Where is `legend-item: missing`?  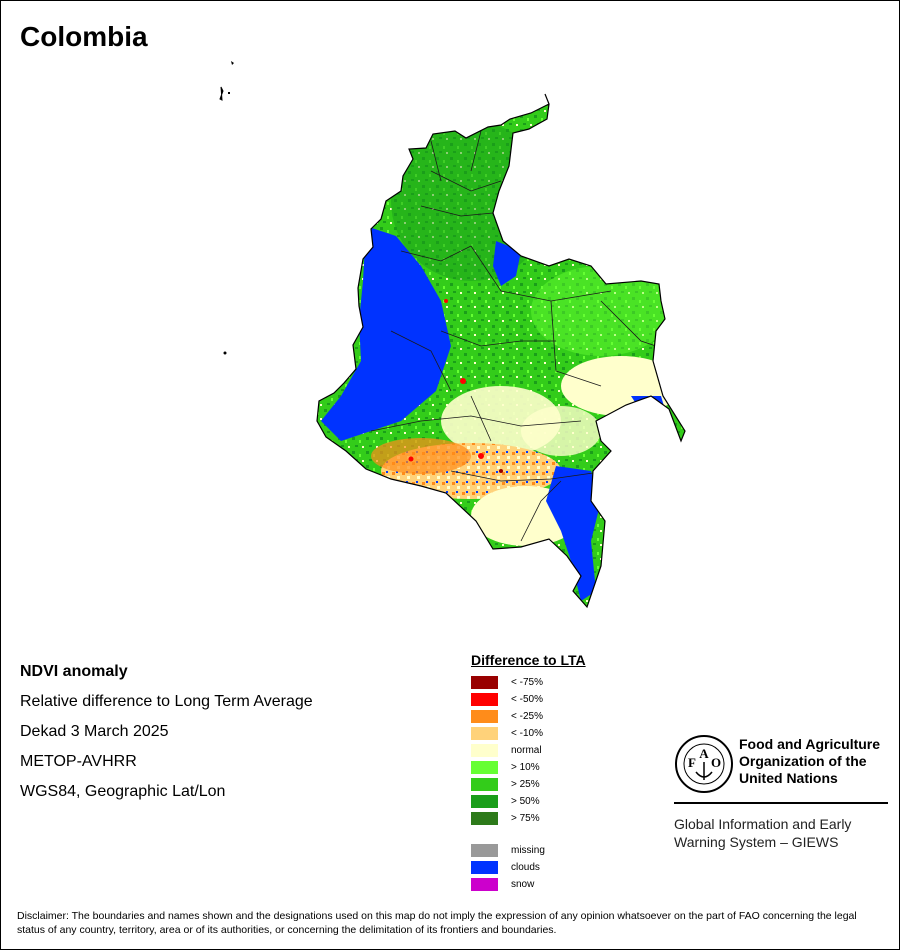
legend-item: missing is located at coordinates (528, 850).